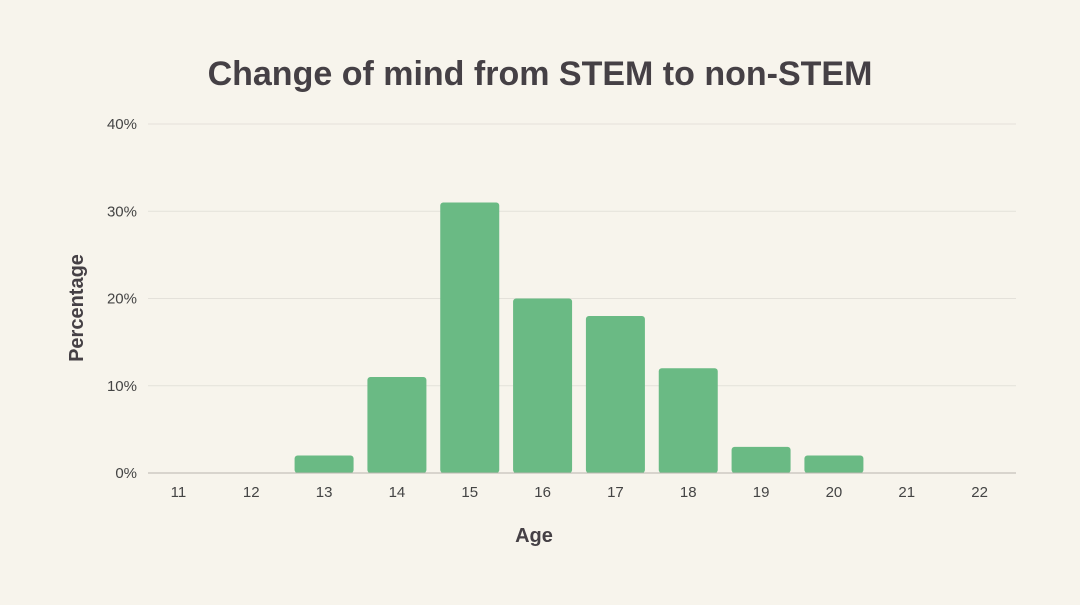 The width and height of the screenshot is (1080, 605). Describe the element at coordinates (834, 492) in the screenshot. I see `x-tick-label: 20` at that location.